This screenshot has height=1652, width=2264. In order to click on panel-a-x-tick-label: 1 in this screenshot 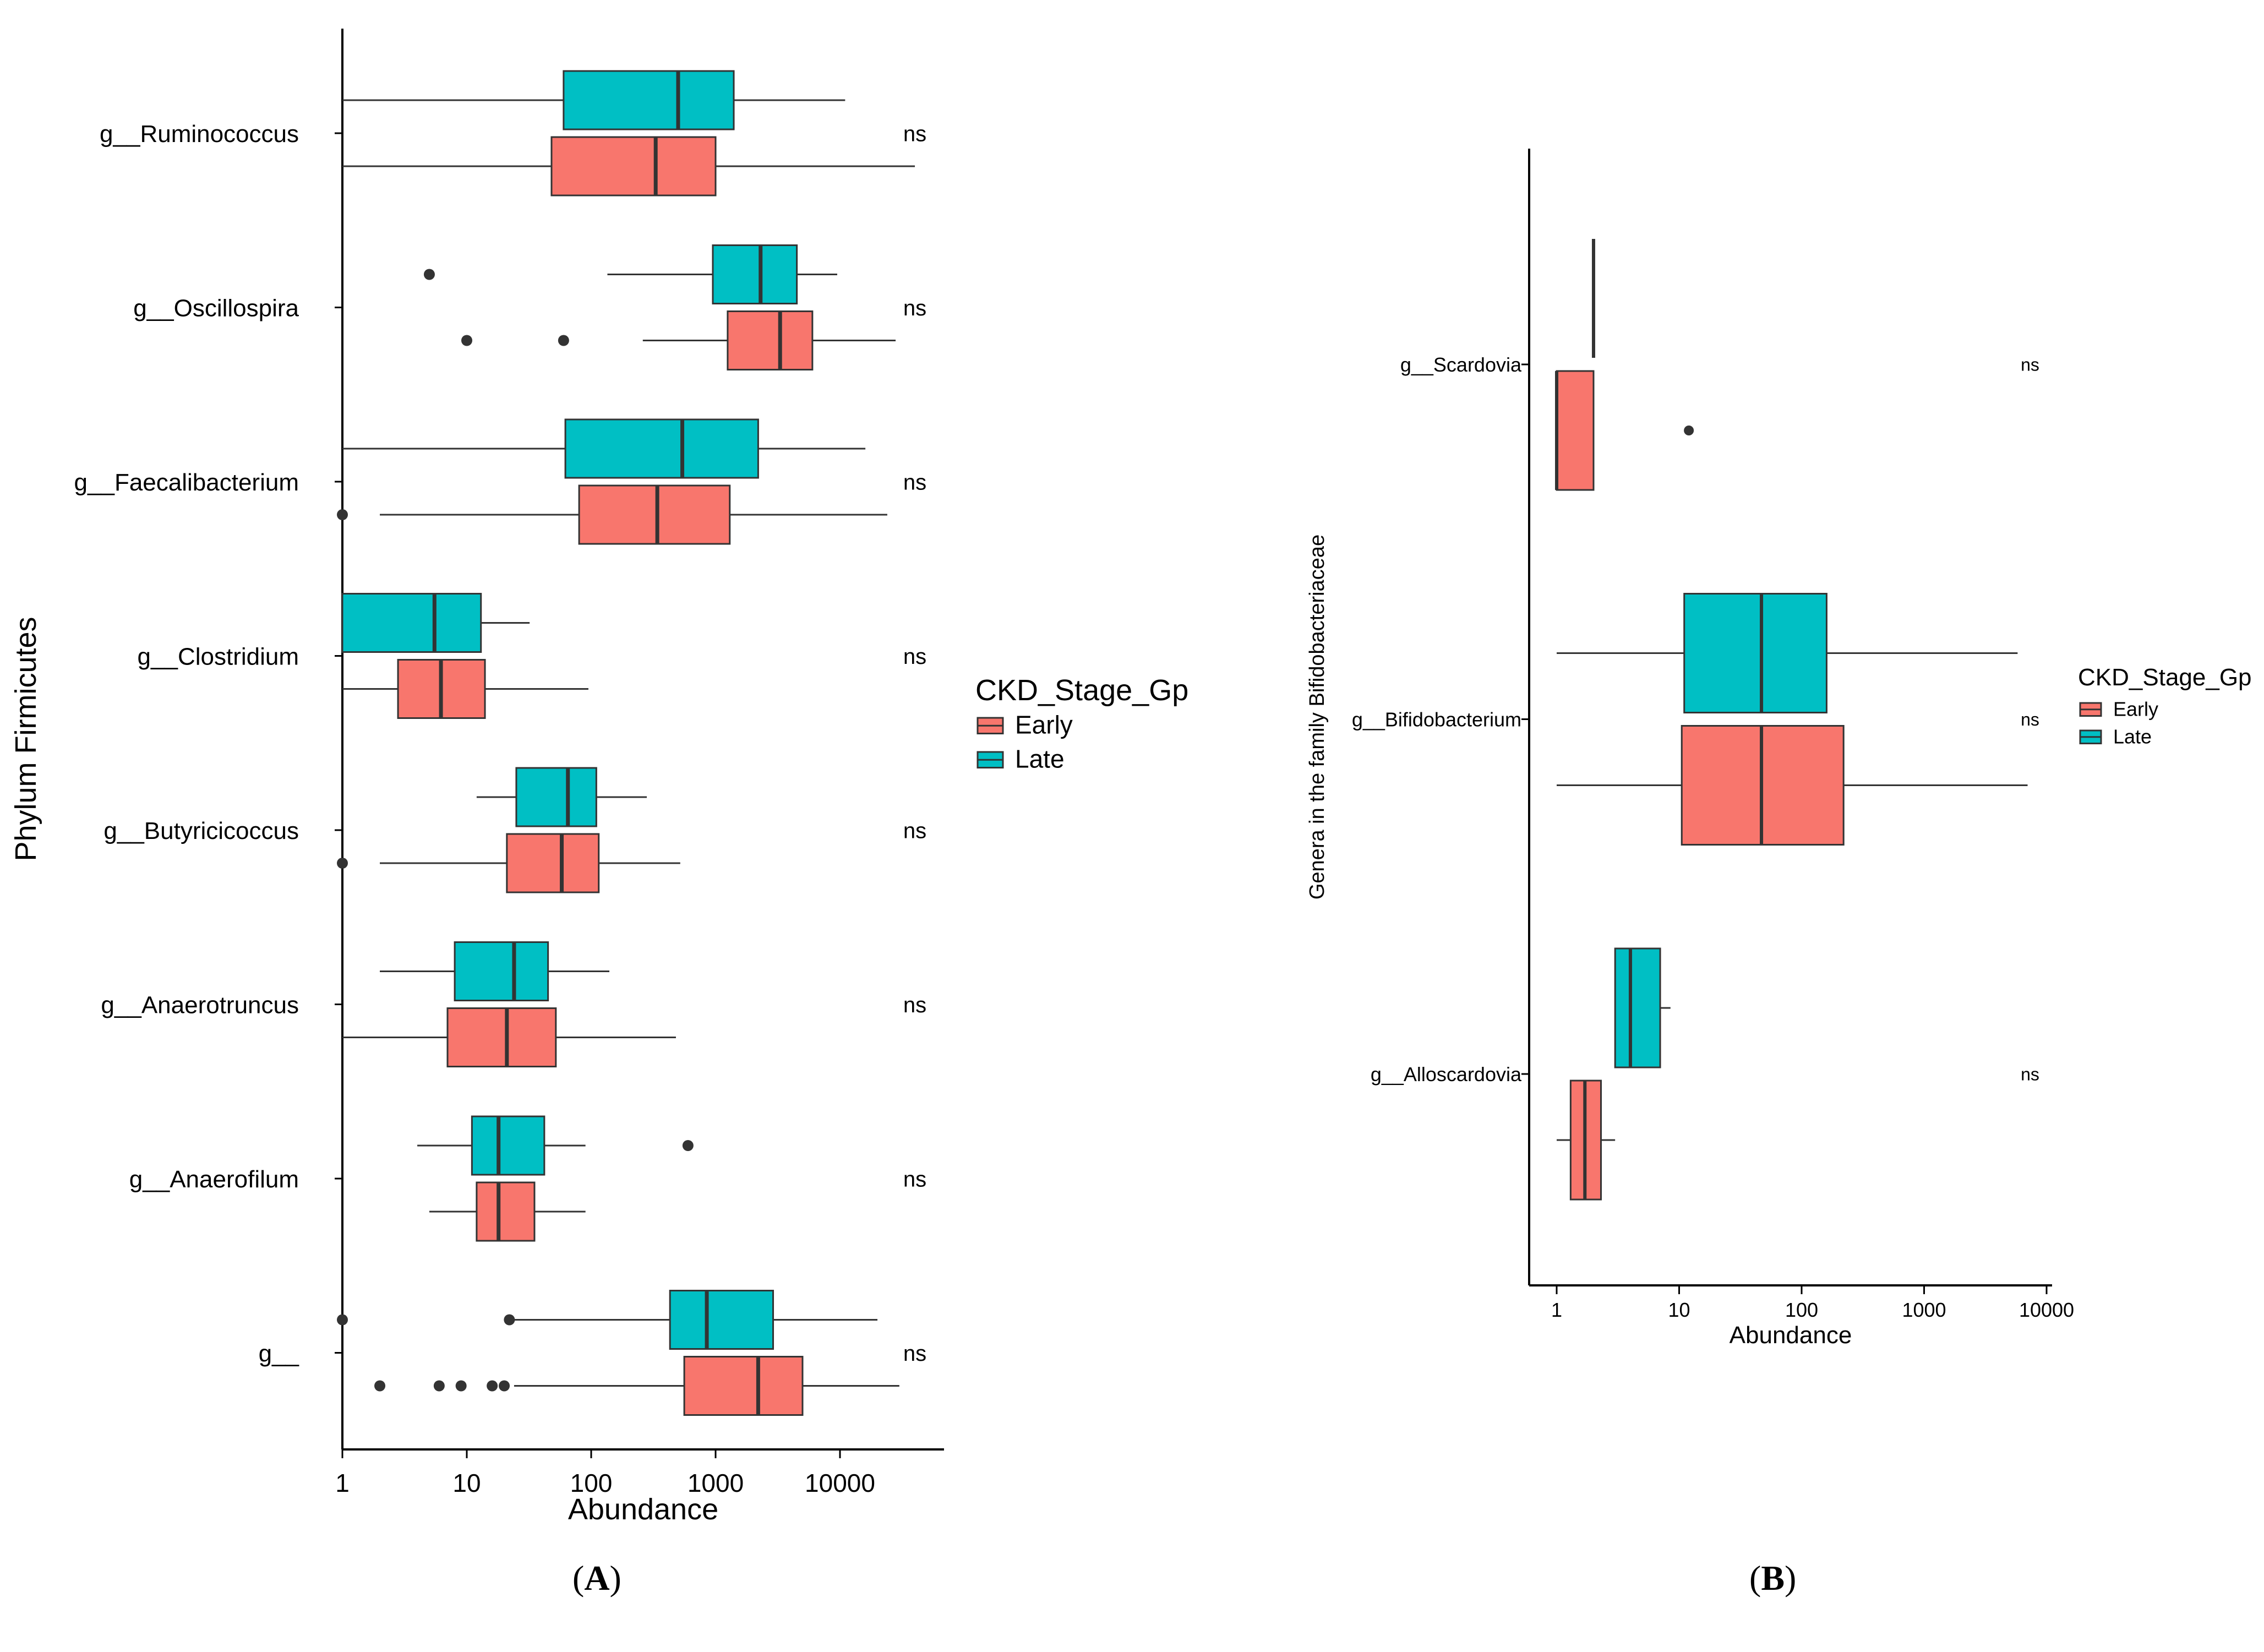, I will do `click(342, 1483)`.